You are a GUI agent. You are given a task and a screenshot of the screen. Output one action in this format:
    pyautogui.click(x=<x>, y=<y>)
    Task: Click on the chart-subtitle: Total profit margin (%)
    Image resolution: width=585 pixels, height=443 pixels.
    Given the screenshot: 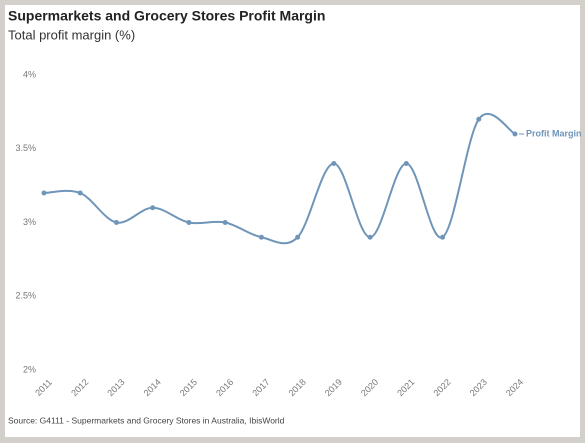 What is the action you would take?
    pyautogui.click(x=71, y=34)
    